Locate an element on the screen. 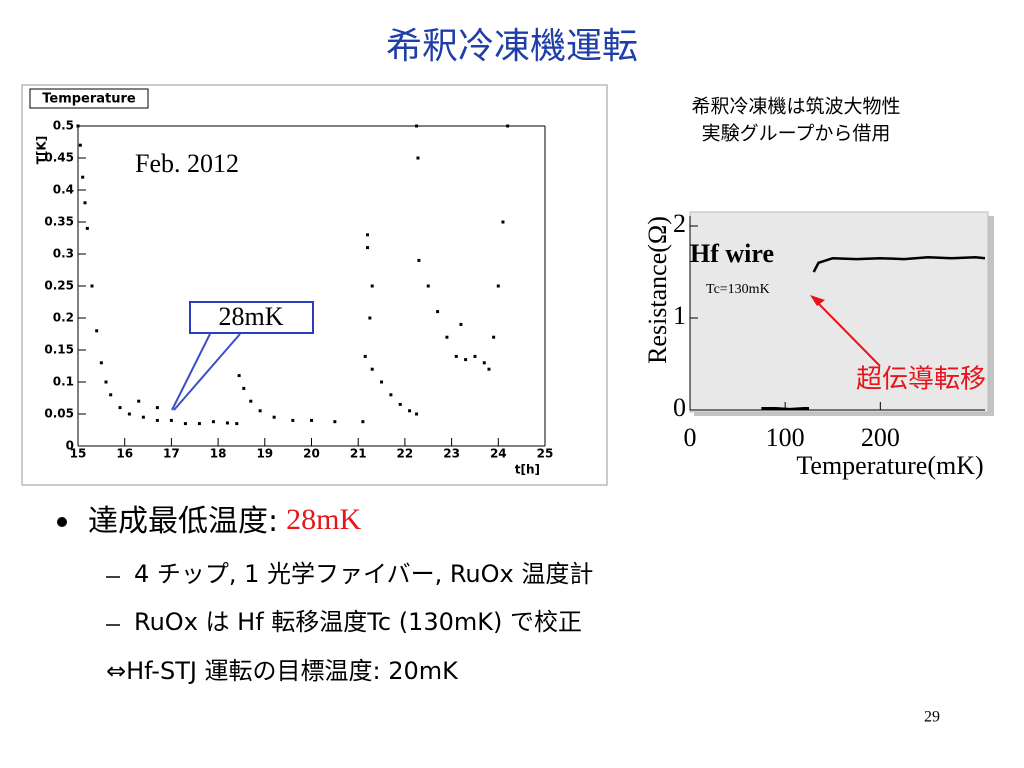  x-tick-label: 15 is located at coordinates (78, 454).